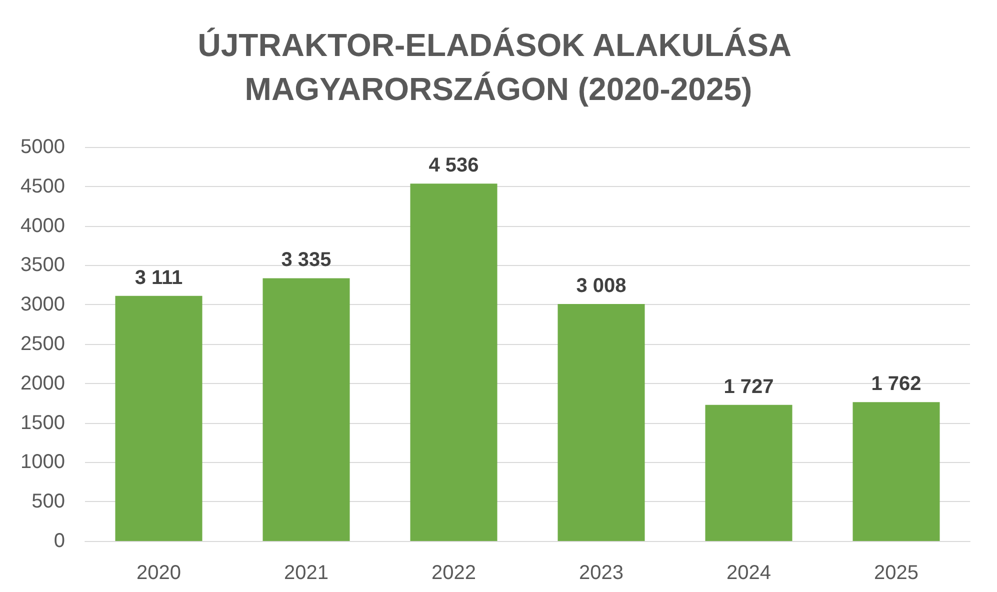 This screenshot has width=997, height=592. I want to click on y-tick-label: 4500, so click(42, 186).